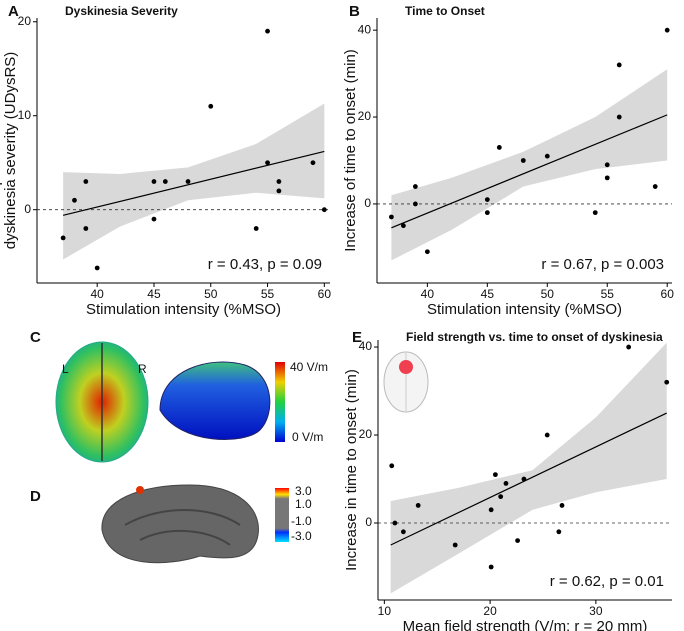  Describe the element at coordinates (351, 470) in the screenshot. I see `y-axis-title: Increase in time to onset (min)` at that location.